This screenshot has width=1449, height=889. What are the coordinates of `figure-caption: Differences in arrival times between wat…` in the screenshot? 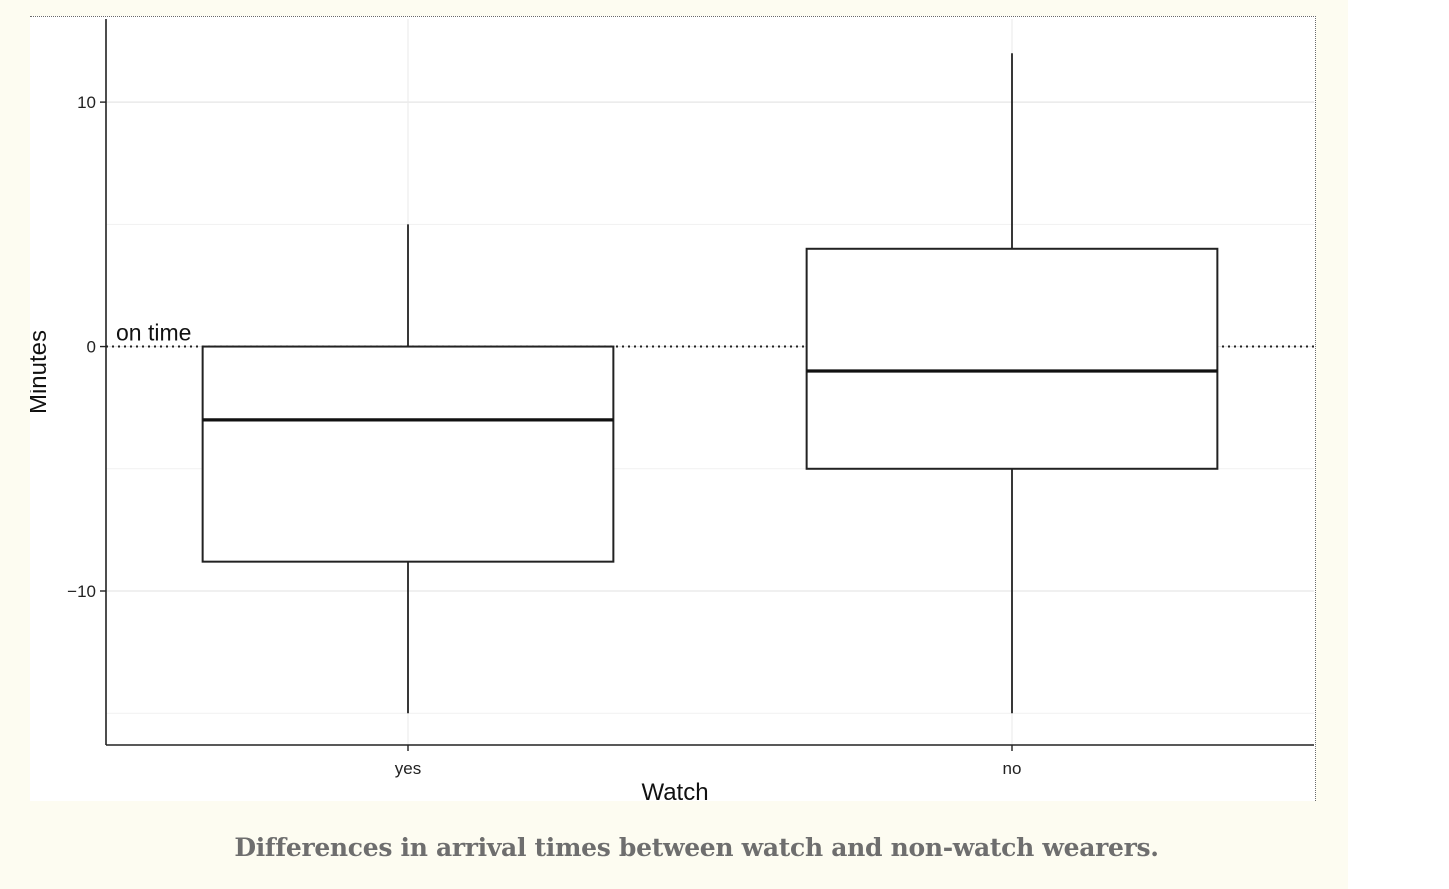 It's located at (696, 847).